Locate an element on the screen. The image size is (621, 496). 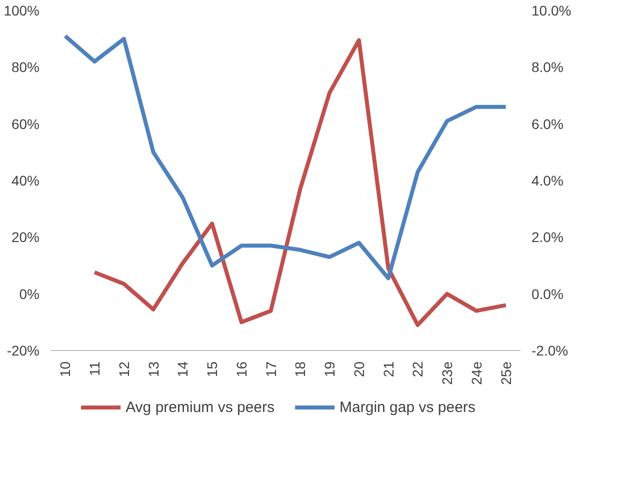
y-tick-label: 100% is located at coordinates (22, 10).